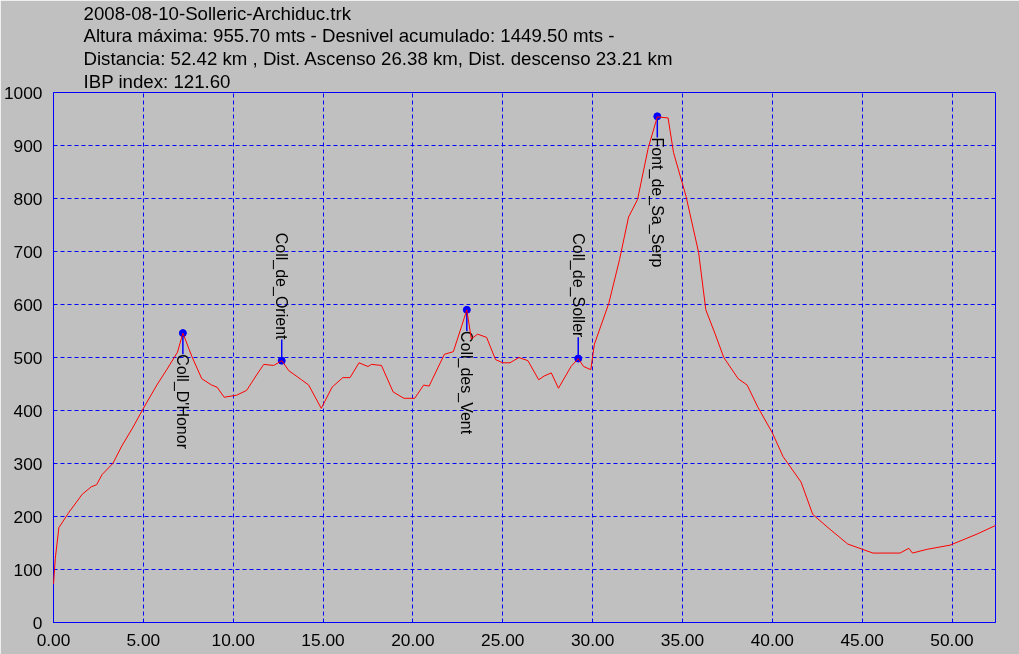  What do you see at coordinates (28, 145) in the screenshot?
I see `y-tick-label: 900` at bounding box center [28, 145].